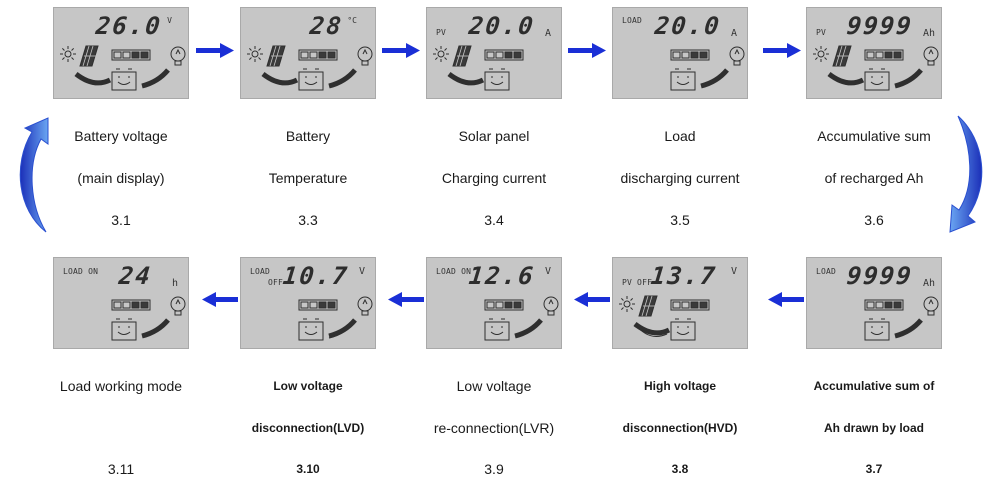 This screenshot has width=992, height=479. I want to click on charge-outline-icon, so click(651, 330).